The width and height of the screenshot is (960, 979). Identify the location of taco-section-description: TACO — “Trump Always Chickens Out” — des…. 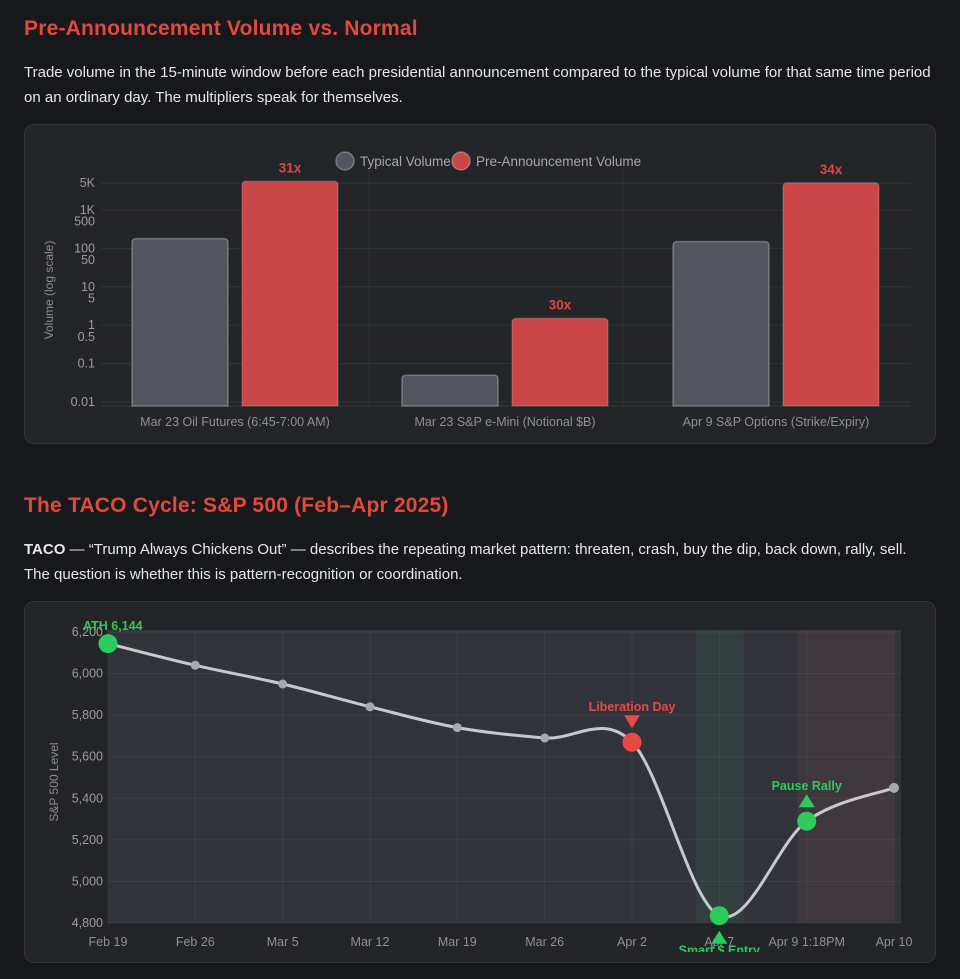
(480, 562).